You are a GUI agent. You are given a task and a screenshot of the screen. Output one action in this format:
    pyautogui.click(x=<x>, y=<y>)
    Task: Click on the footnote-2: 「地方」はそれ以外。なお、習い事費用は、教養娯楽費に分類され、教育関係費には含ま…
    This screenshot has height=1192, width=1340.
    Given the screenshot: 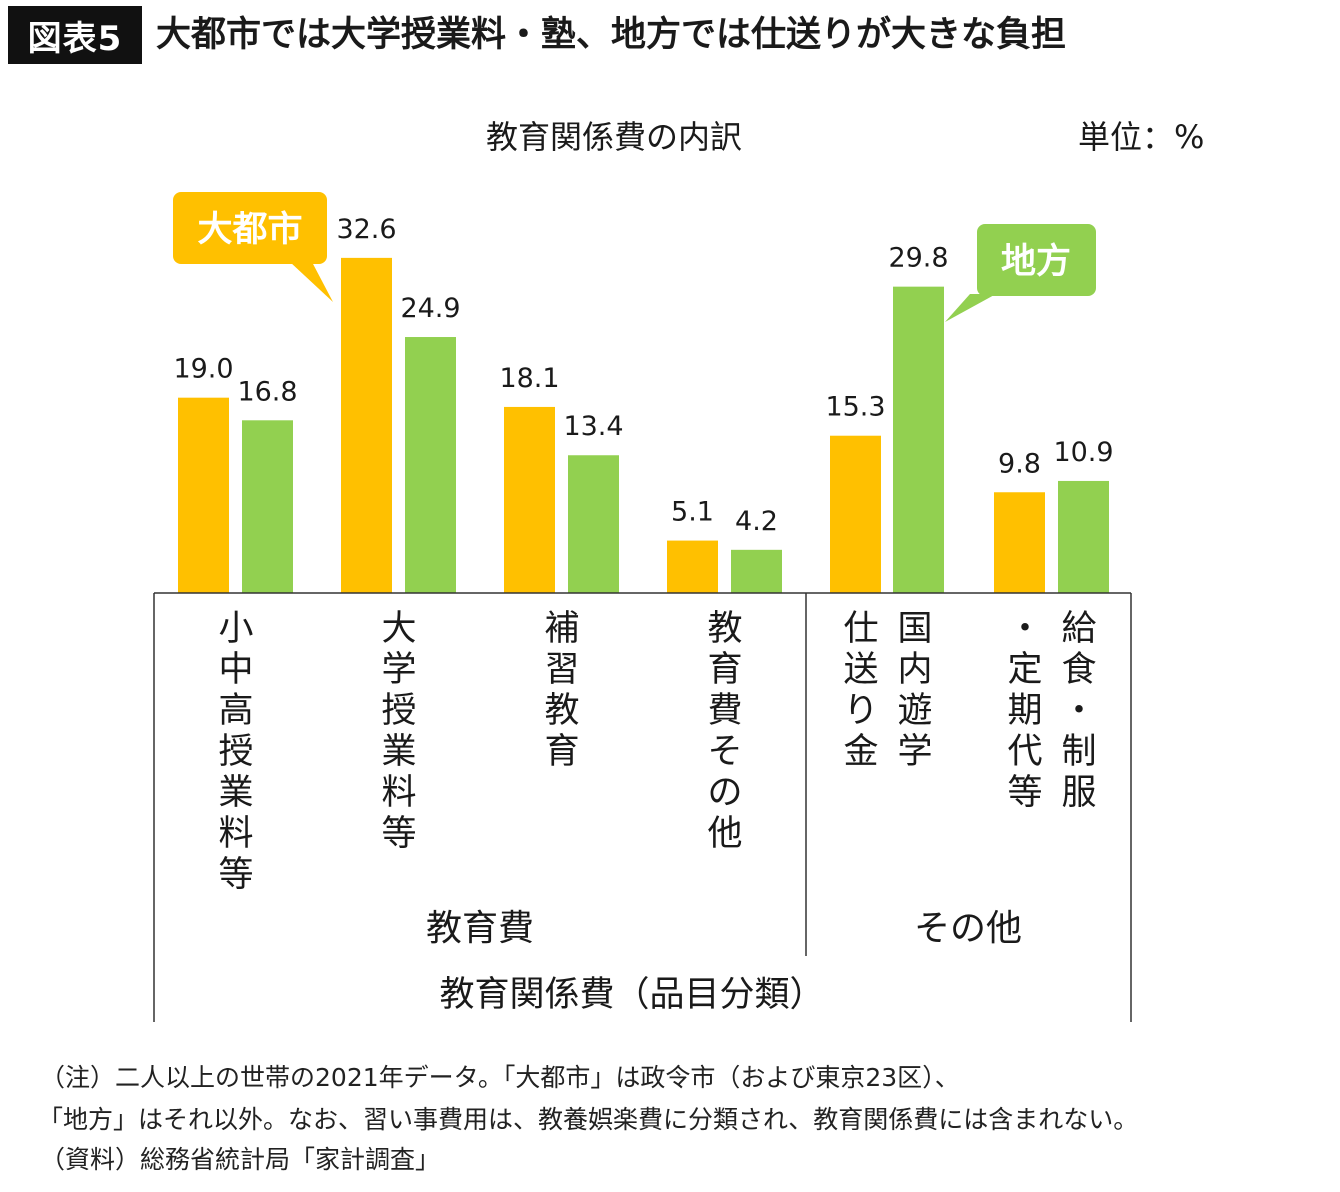 What is the action you would take?
    pyautogui.click(x=588, y=1119)
    